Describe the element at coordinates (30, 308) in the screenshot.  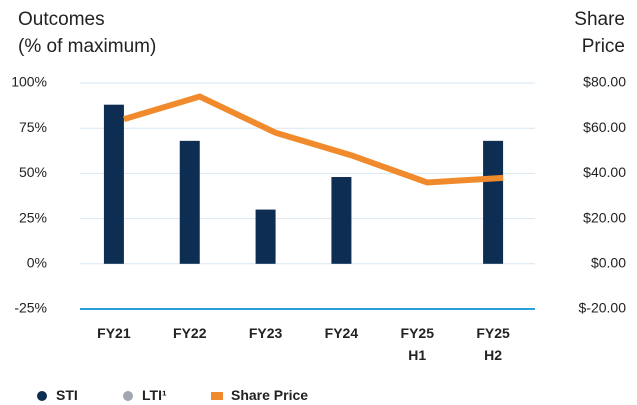
I see `y-tick-label: -25%` at that location.